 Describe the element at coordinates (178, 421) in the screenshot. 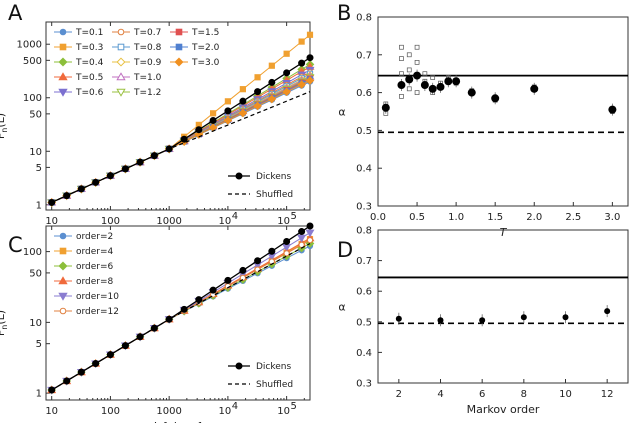

I see `x-axis-label: L [chars]` at that location.